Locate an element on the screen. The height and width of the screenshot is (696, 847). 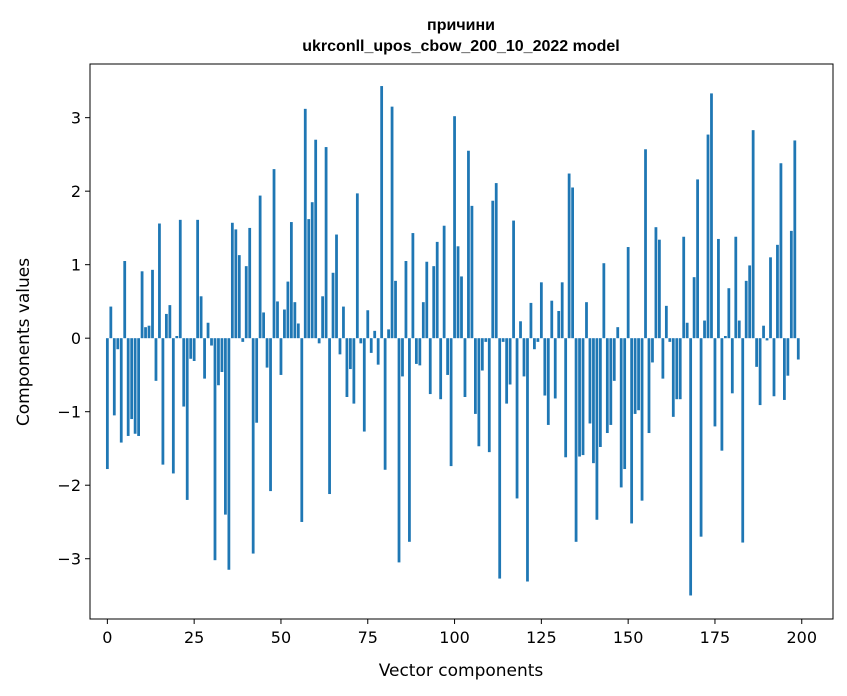
chart-title: причини is located at coordinates (461, 25).